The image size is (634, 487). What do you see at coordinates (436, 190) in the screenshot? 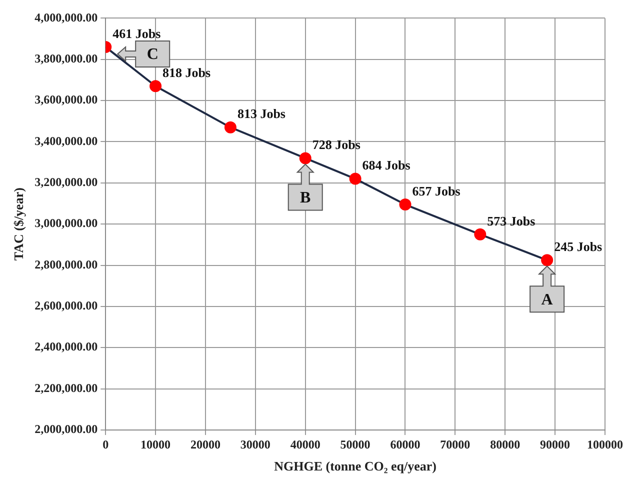
I see `annotation: 657 Jobs` at bounding box center [436, 190].